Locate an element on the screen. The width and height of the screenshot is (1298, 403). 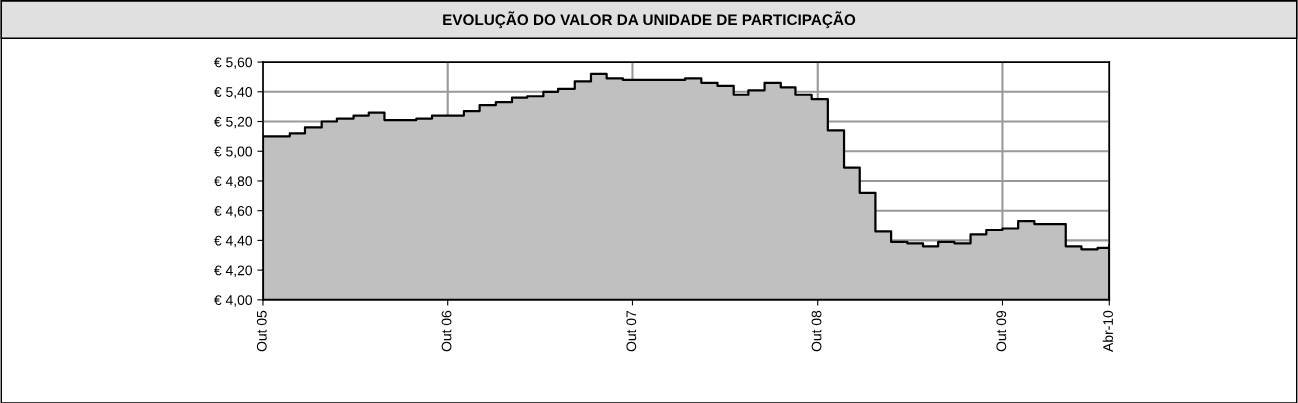
y-tick-label: € 4,40 is located at coordinates (233, 241).